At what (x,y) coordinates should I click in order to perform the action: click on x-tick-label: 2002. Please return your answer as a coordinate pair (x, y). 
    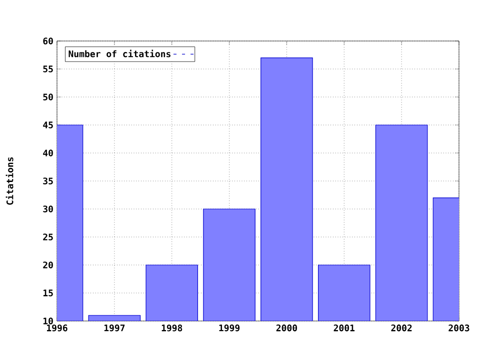
    Looking at the image, I should click on (401, 328).